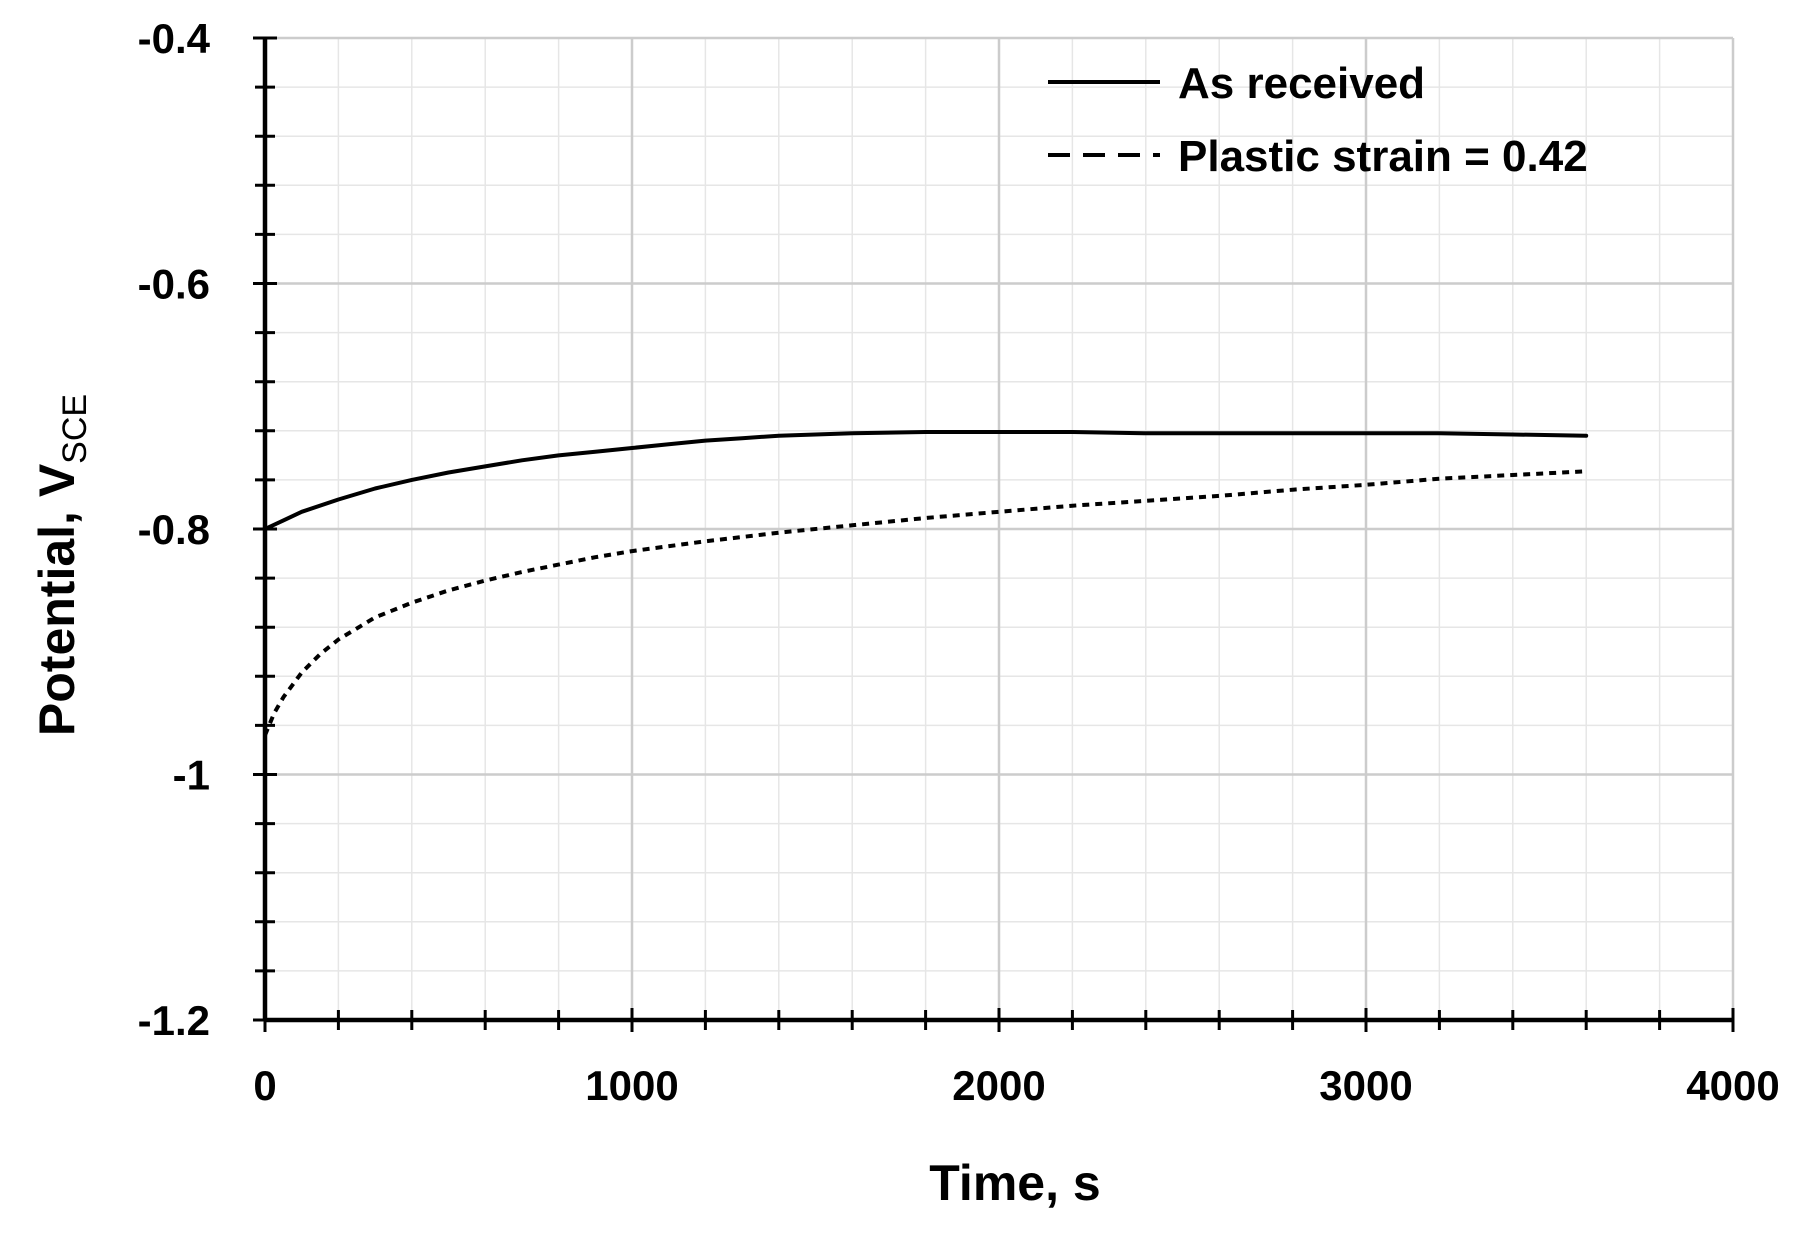 The height and width of the screenshot is (1235, 1807). What do you see at coordinates (191, 775) in the screenshot?
I see `y-tick-label: -1` at bounding box center [191, 775].